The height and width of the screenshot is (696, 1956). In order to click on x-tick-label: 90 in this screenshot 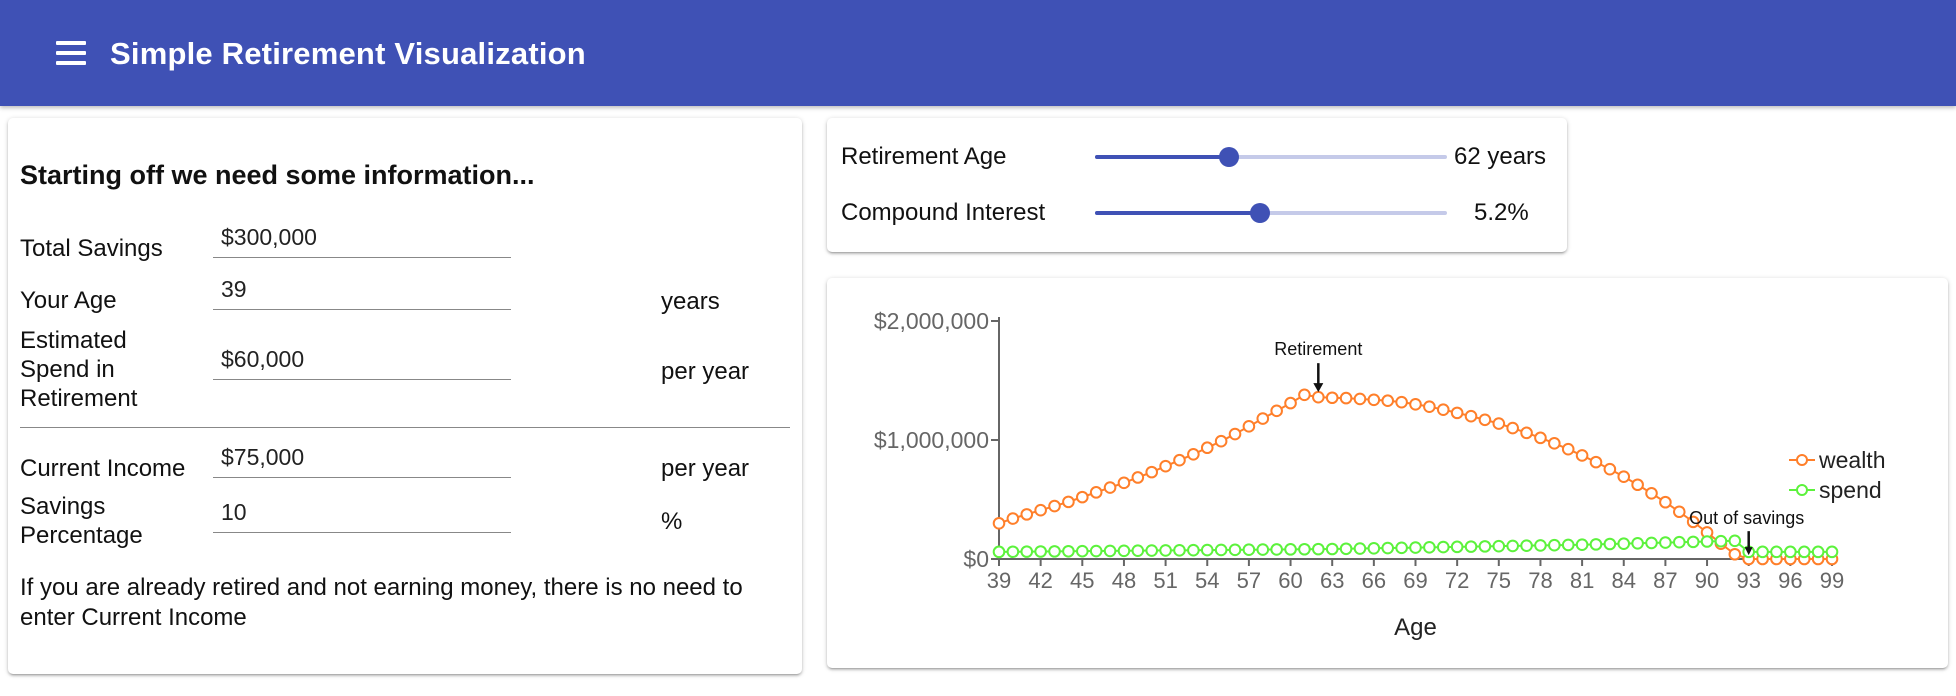, I will do `click(1707, 580)`.